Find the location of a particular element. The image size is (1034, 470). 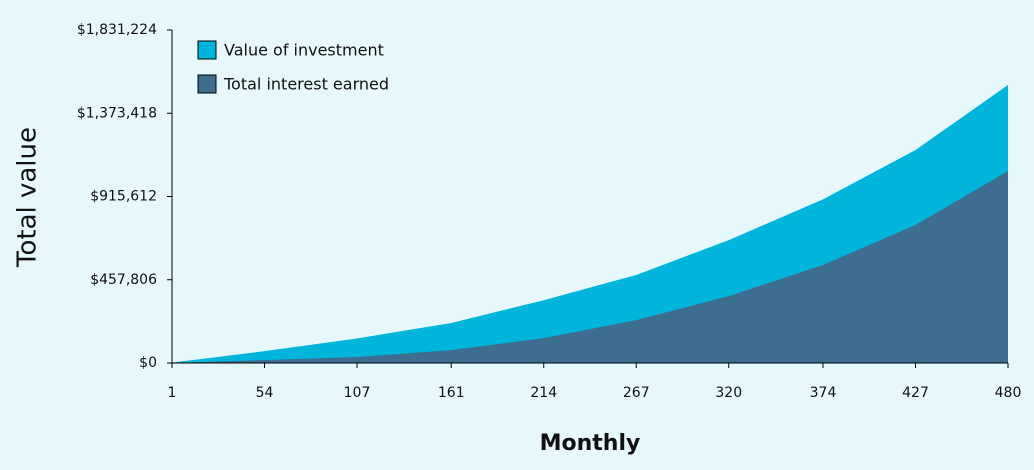

legend-label: Total interest earned is located at coordinates (306, 84).